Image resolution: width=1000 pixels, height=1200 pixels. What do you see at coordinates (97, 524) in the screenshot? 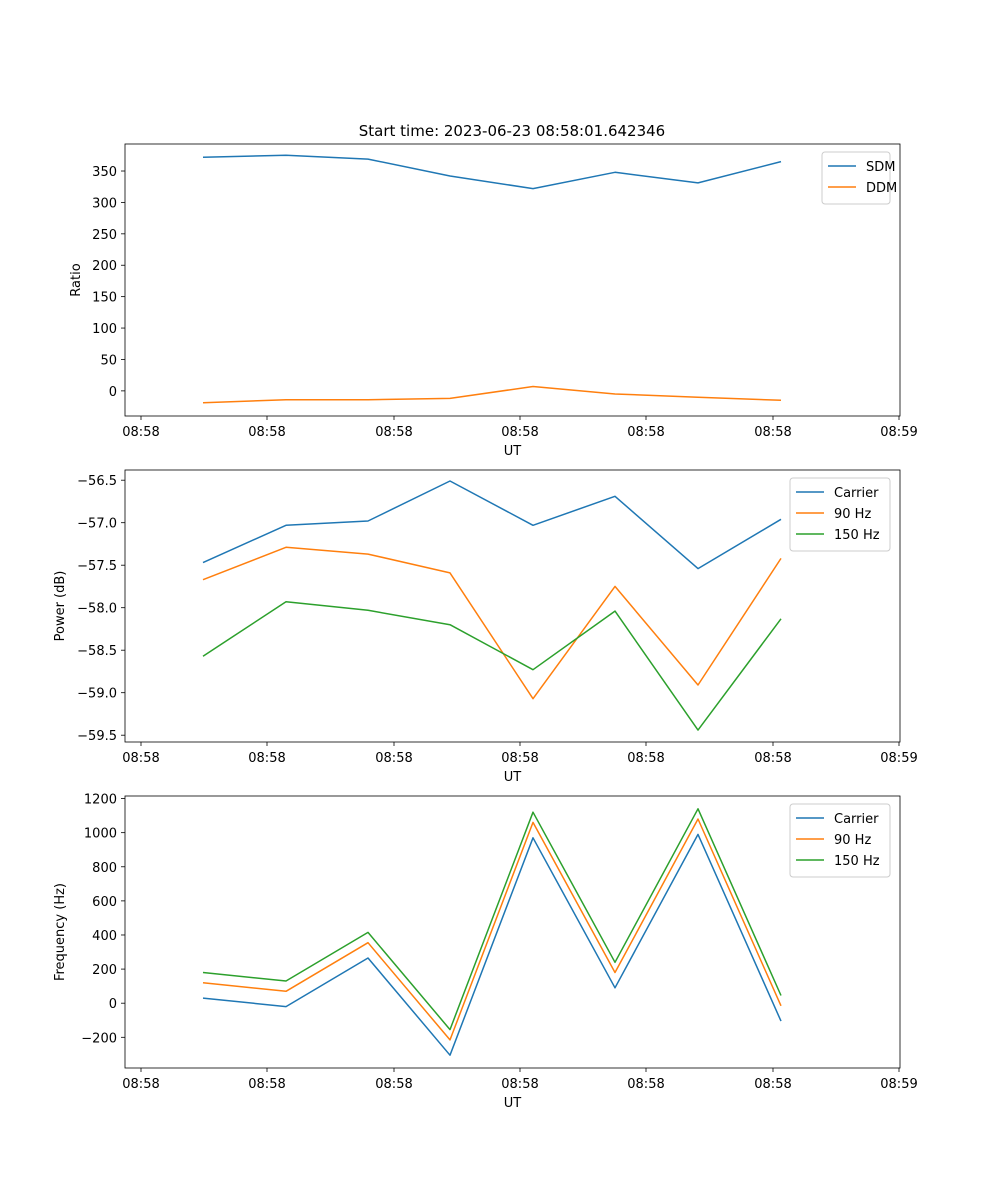
I see `y-tick-label: −57.0` at bounding box center [97, 524].